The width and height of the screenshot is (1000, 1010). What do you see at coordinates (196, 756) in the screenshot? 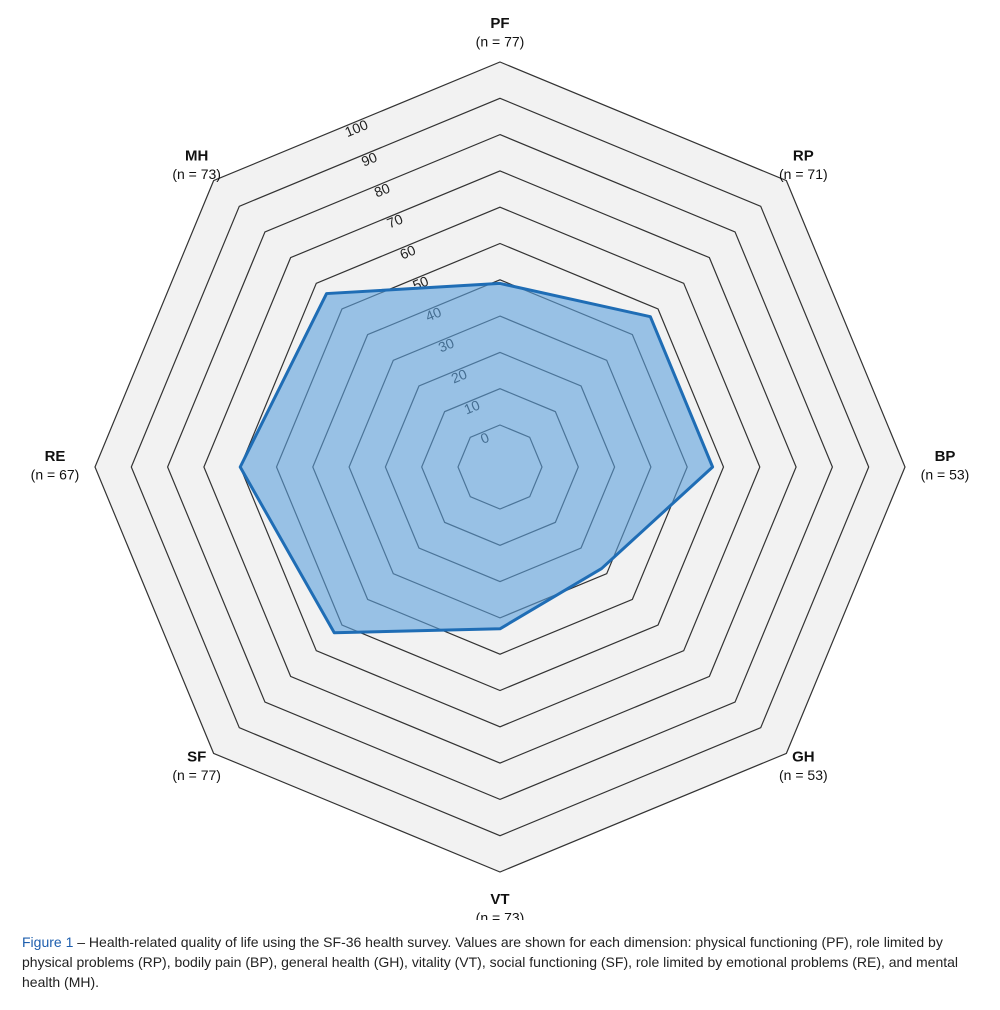
I see `axis-label: SF` at bounding box center [196, 756].